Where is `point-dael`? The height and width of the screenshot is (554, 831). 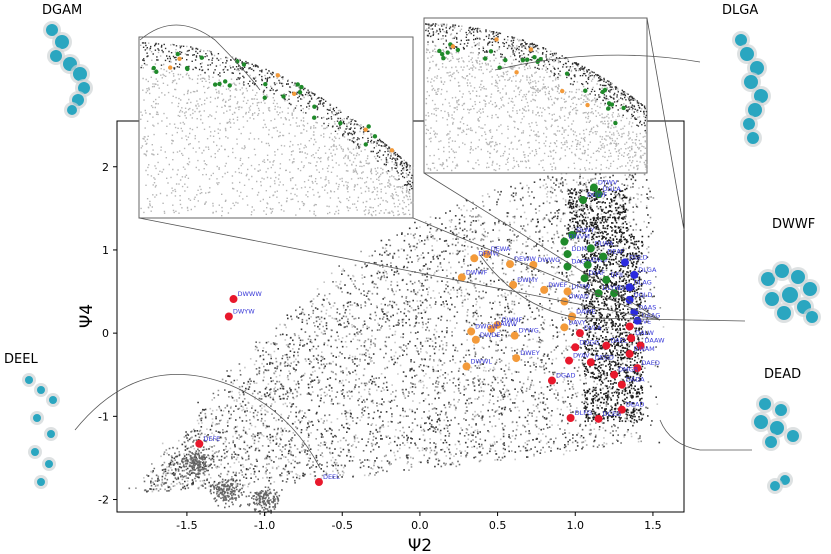
point-dael is located at coordinates (606, 345).